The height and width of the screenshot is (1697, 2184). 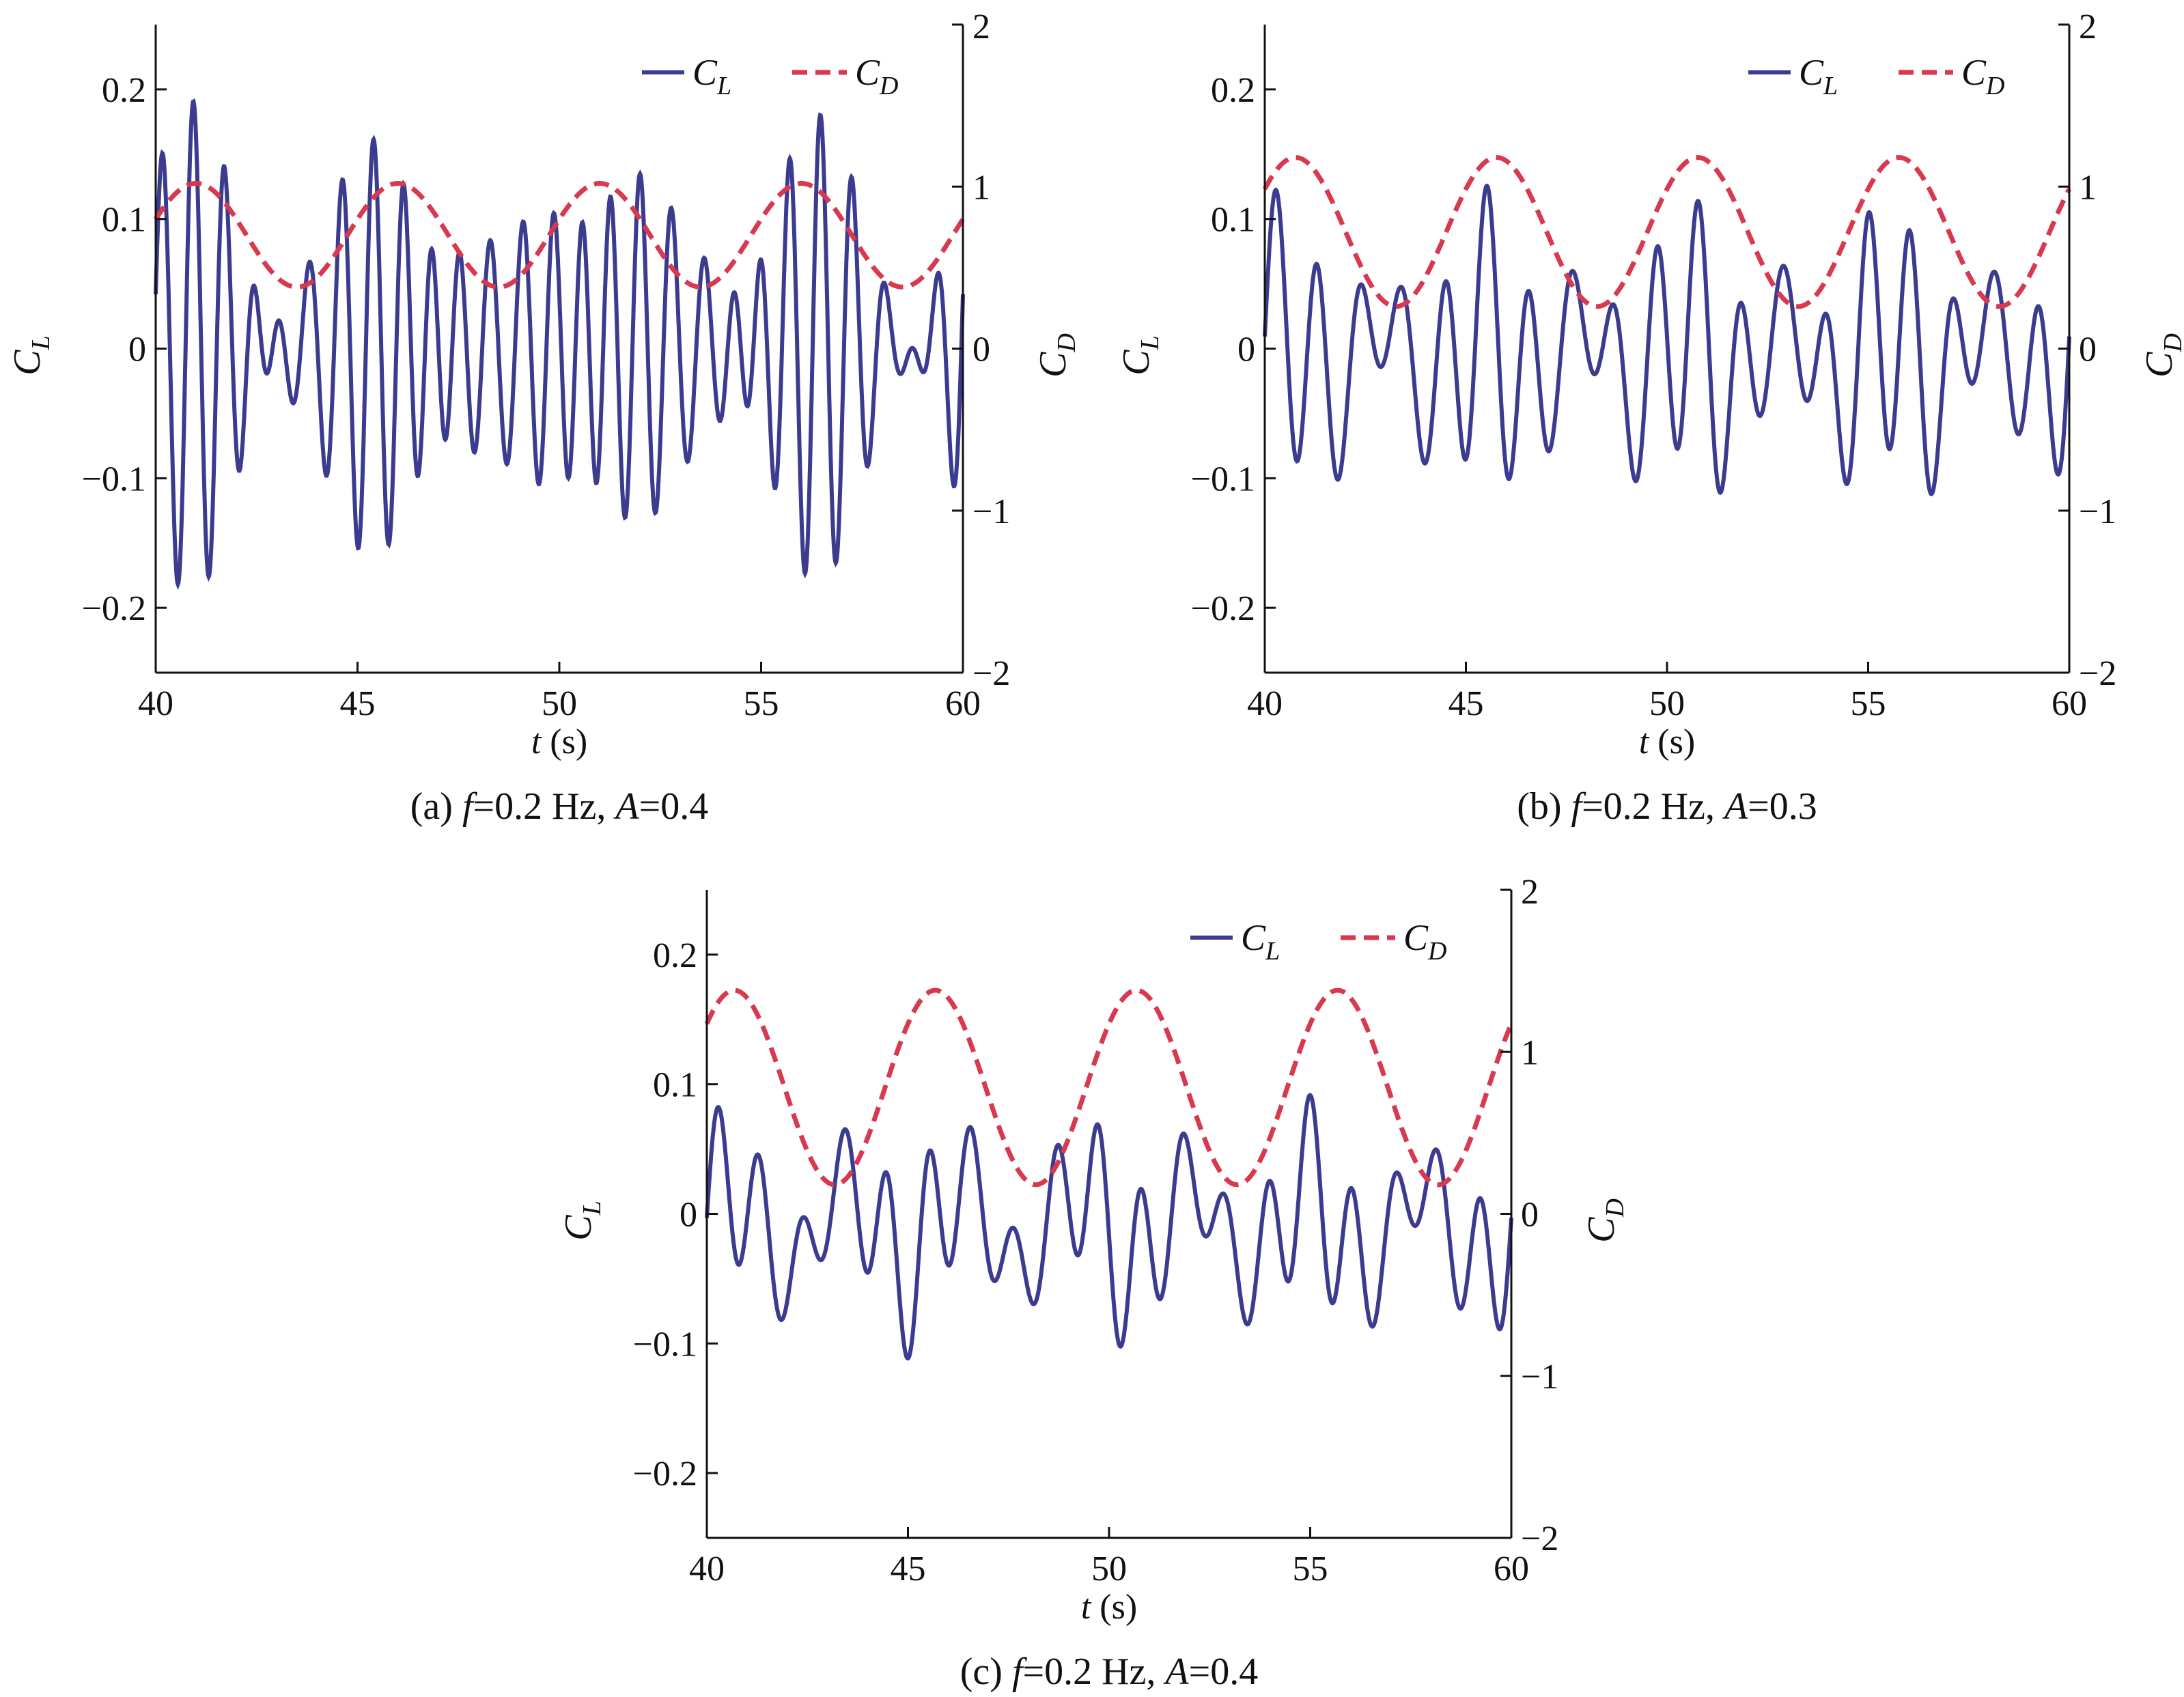 What do you see at coordinates (1667, 807) in the screenshot?
I see `panel-caption: (b) f=0.2 Hz, A=0.3` at bounding box center [1667, 807].